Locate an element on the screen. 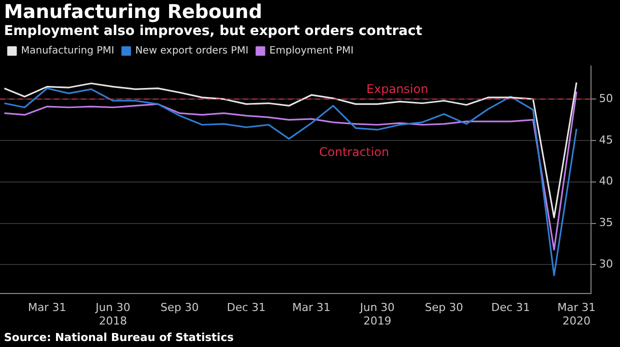 This screenshot has width=620, height=347. y-tick-label: 50 is located at coordinates (606, 98).